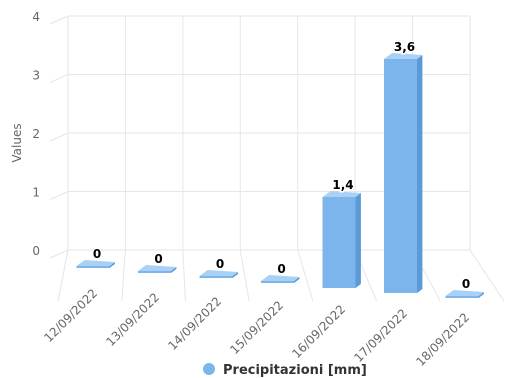 The width and height of the screenshot is (526, 378). I want to click on x-tick-label: 12/09/2022, so click(70, 315).